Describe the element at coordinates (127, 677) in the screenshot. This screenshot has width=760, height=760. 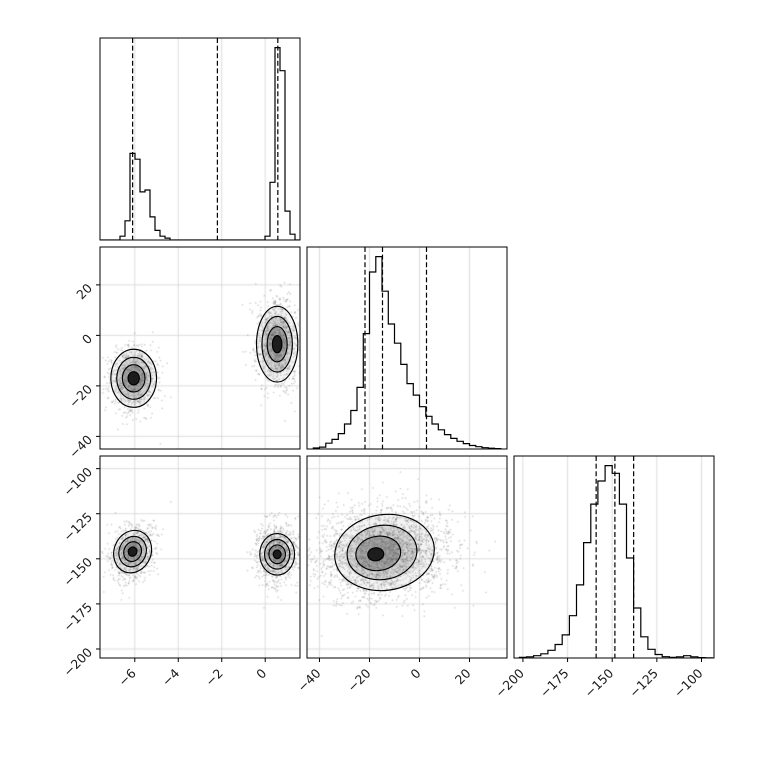
I see `x-tick-label: −6` at that location.